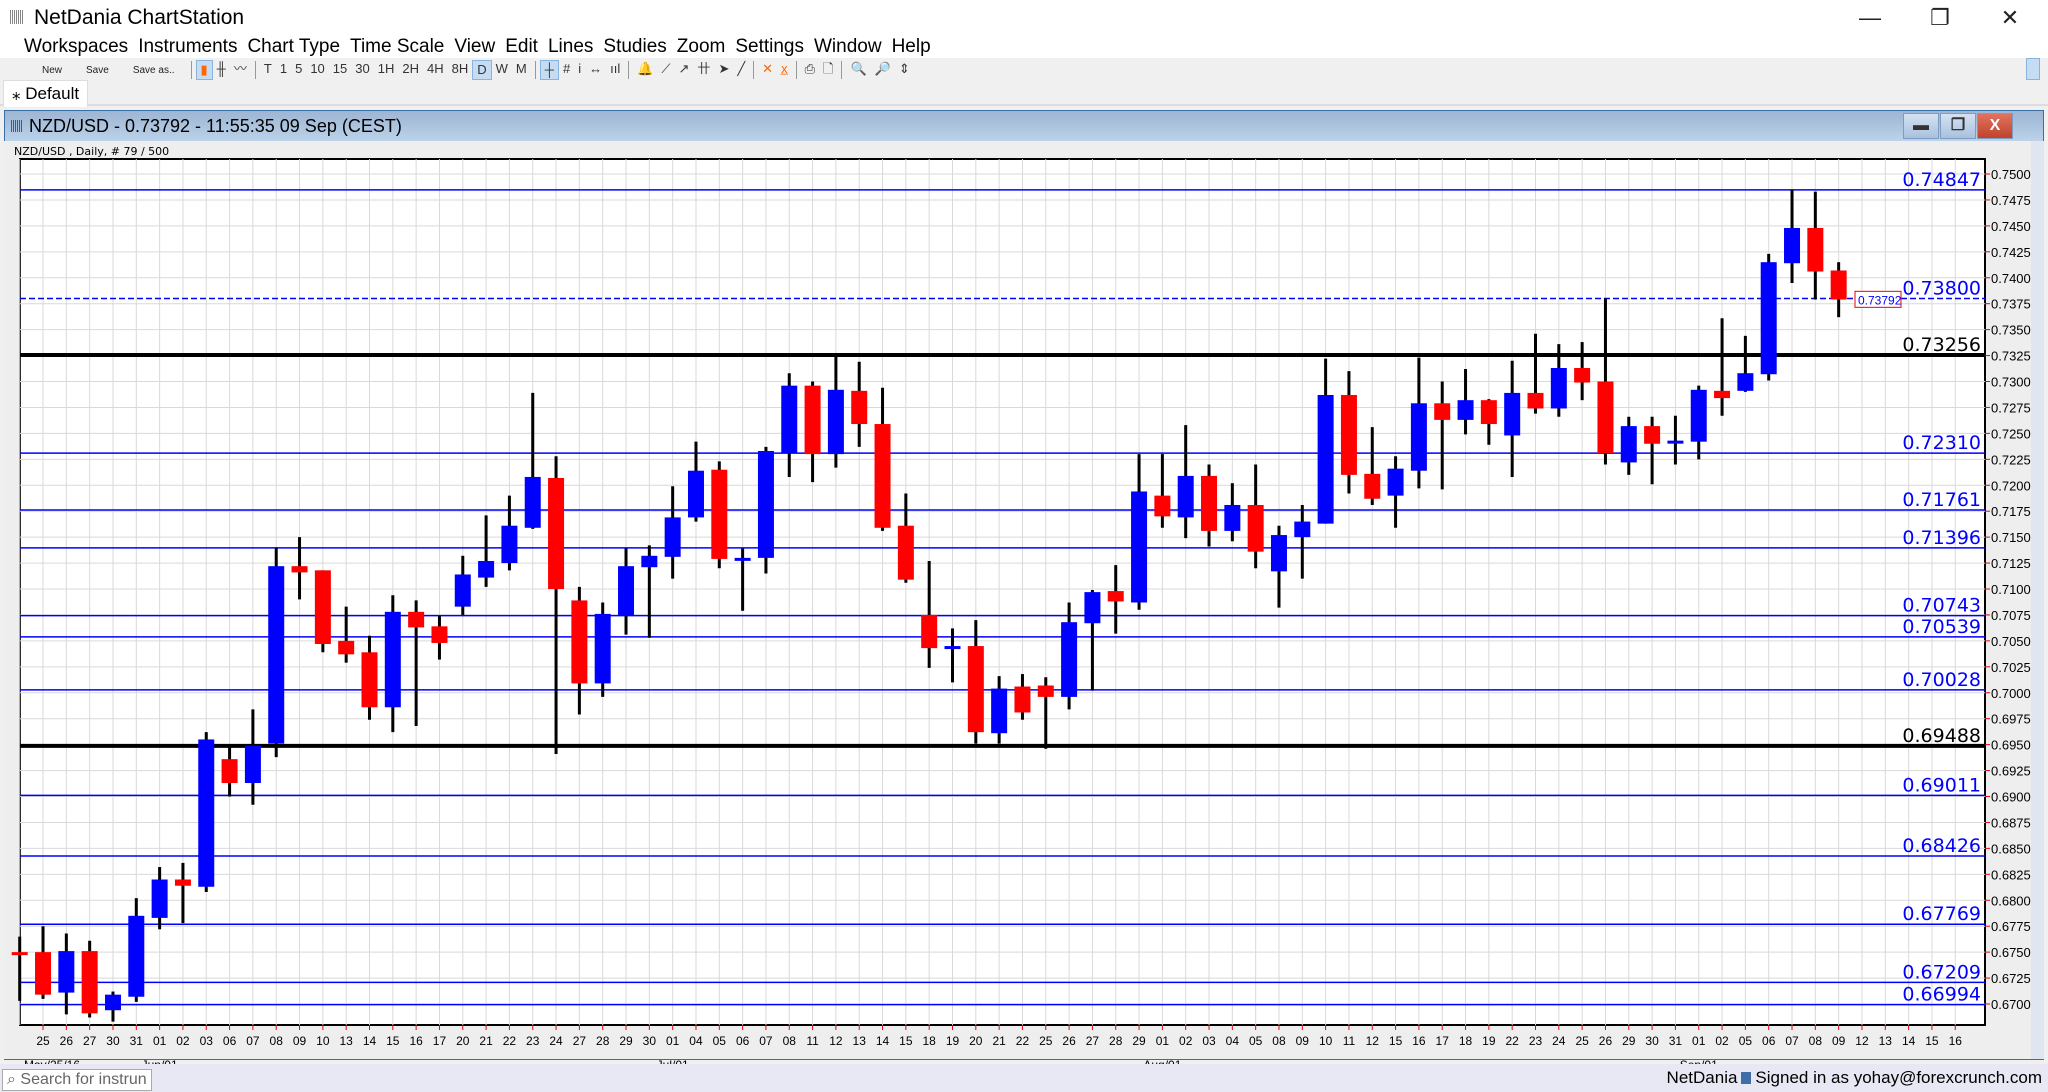 This screenshot has height=1092, width=2048. I want to click on toolbar-overflow-button, so click(2033, 69).